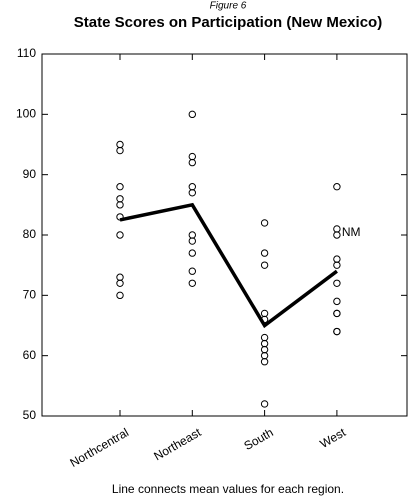 This screenshot has height=502, width=419. Describe the element at coordinates (30, 355) in the screenshot. I see `y-tick-label: 60` at that location.